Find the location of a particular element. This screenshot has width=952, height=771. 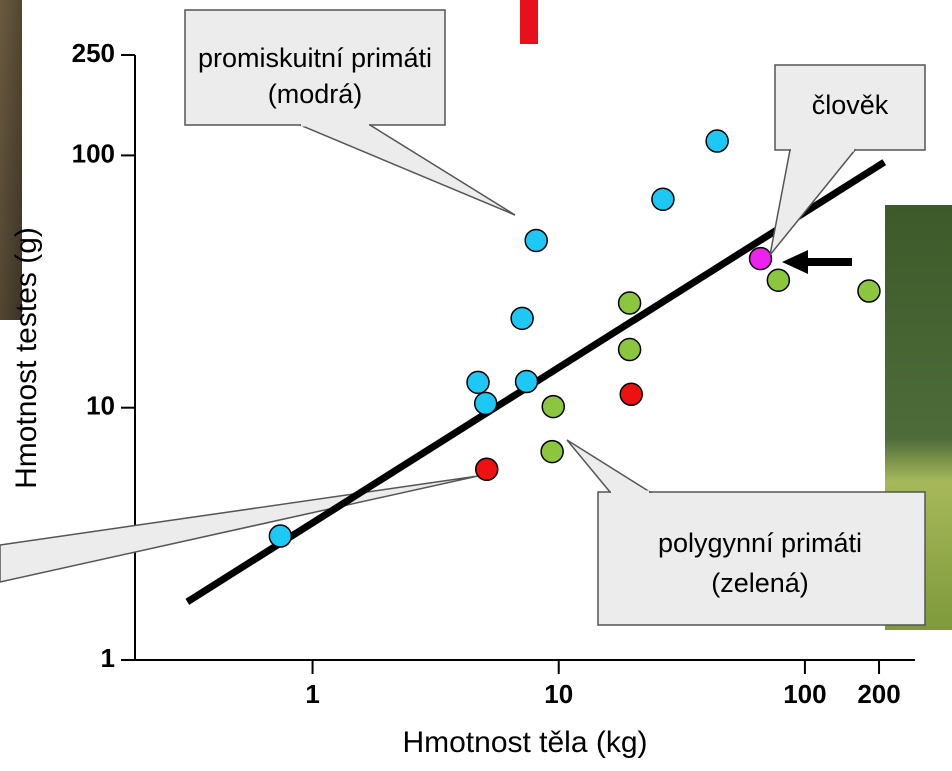

callout-text: (zelená) is located at coordinates (760, 583).